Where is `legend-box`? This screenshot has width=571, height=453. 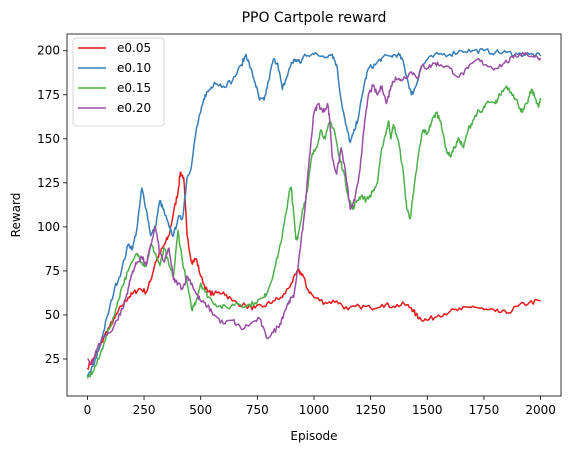 legend-box is located at coordinates (118, 82).